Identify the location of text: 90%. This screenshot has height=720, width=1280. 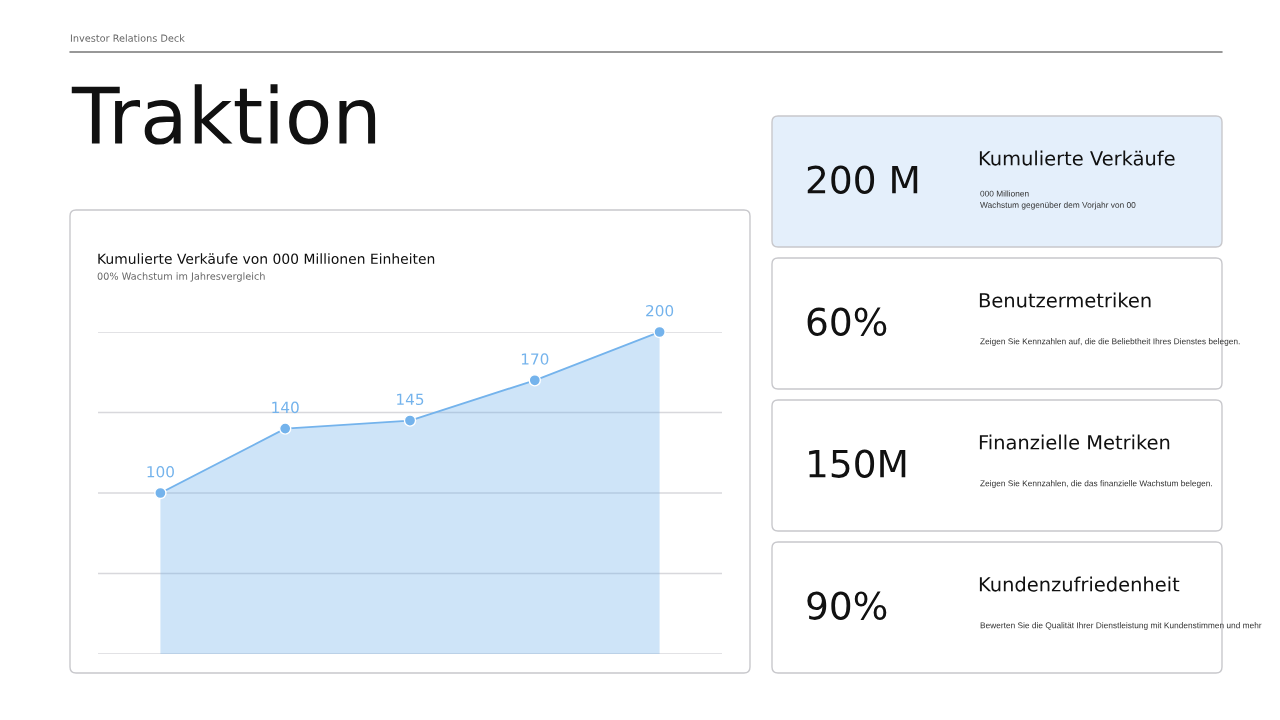
(847, 605).